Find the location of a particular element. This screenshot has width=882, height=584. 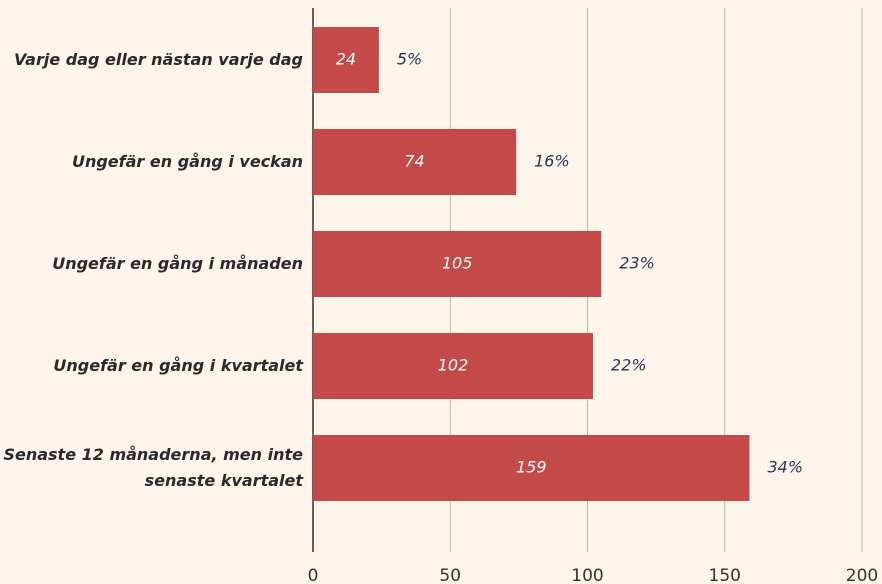

share-label: 23% is located at coordinates (637, 263).